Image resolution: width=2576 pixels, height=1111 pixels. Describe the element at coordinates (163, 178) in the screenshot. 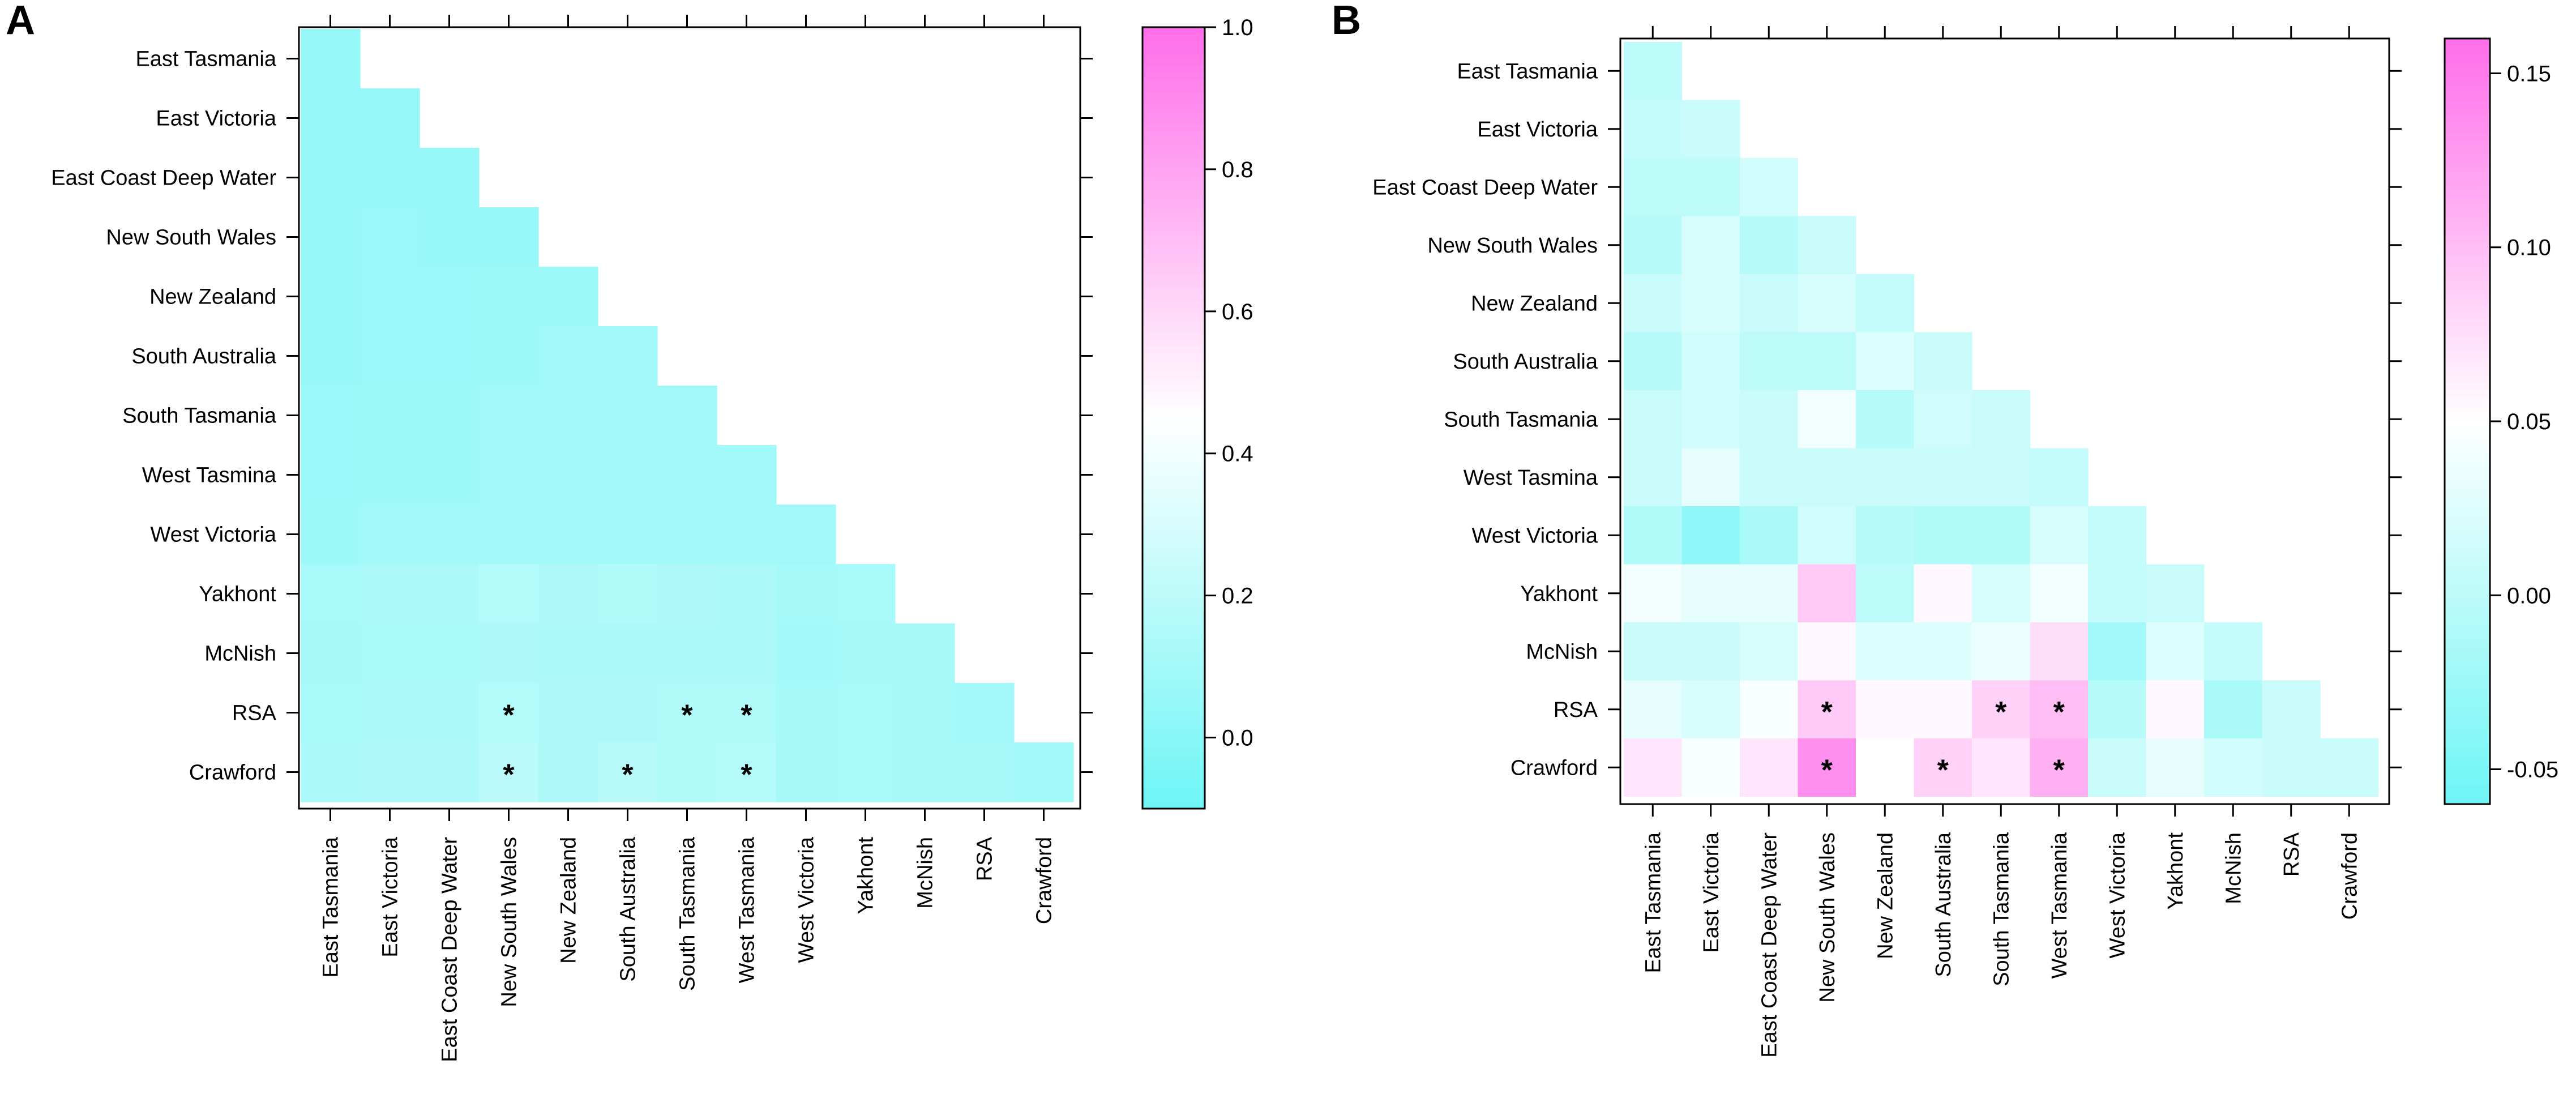

I see `pa-row-label-2: East Coast Deep Water` at that location.